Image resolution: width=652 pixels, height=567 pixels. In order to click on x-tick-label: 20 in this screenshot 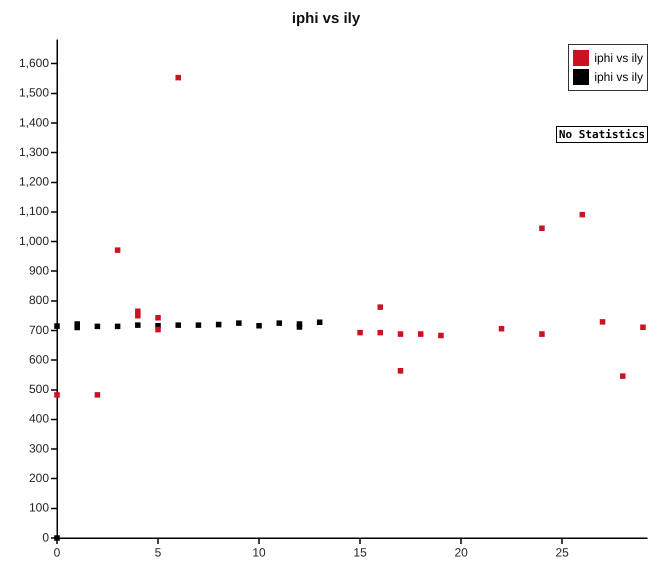, I will do `click(461, 553)`.